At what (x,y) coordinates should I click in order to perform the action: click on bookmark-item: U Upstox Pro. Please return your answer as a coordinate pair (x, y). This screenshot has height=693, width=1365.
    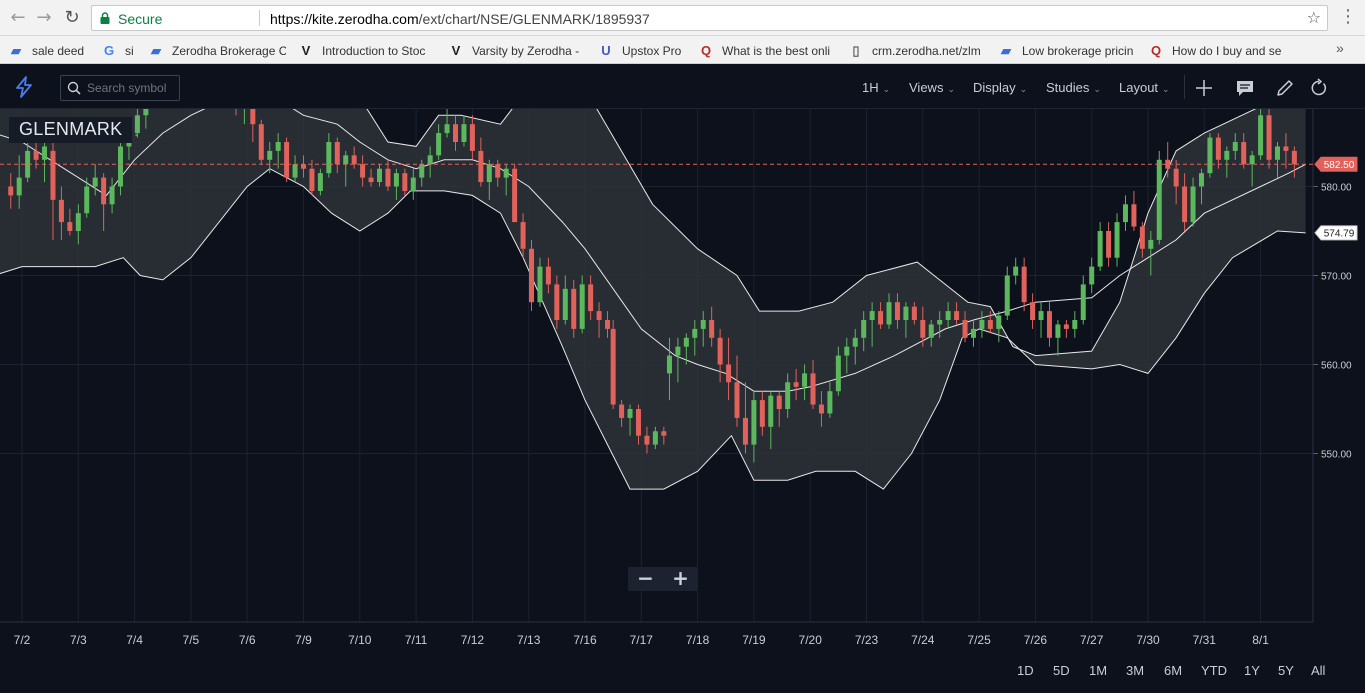
    Looking at the image, I should click on (644, 51).